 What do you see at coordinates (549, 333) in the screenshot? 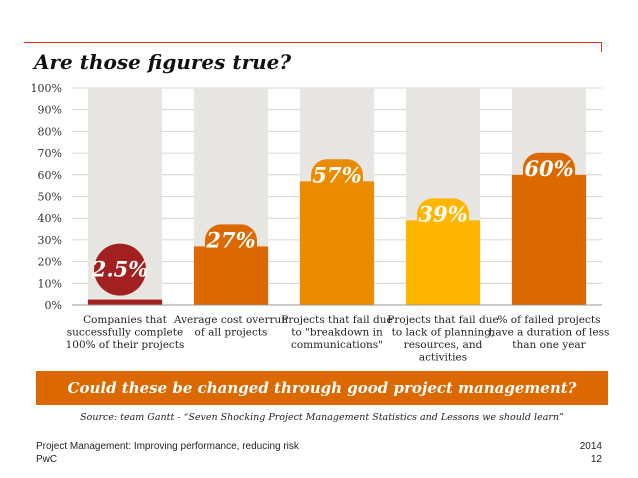
I see `category-label: have a duration of less` at bounding box center [549, 333].